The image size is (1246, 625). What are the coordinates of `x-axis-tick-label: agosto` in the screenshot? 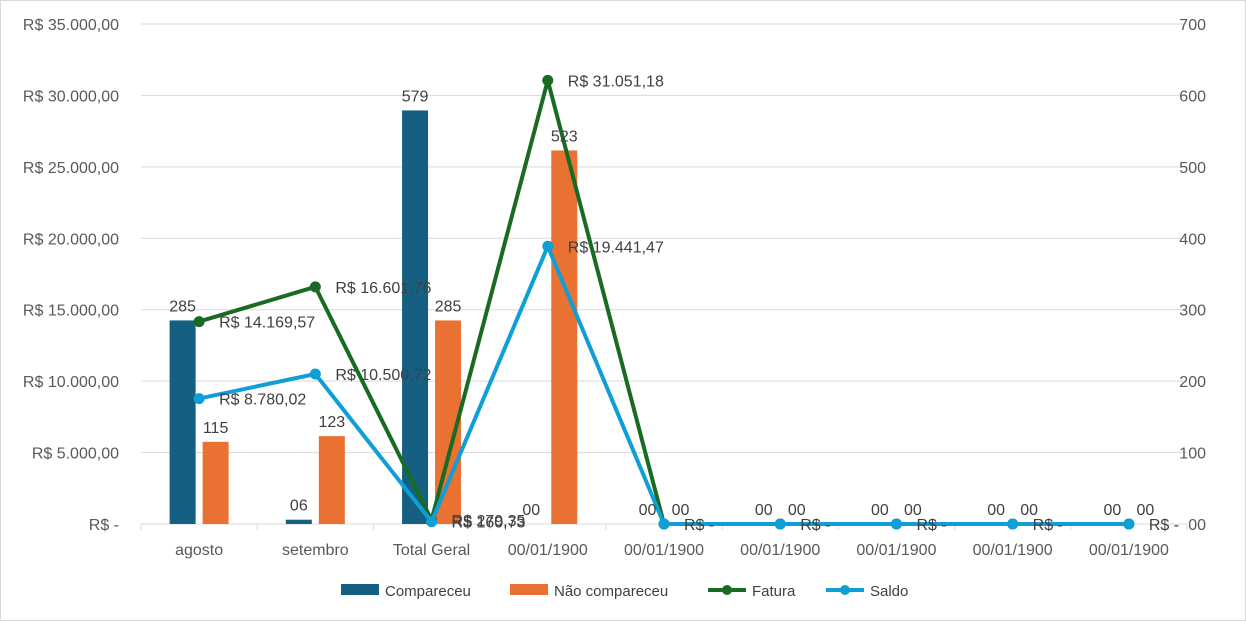 It's located at (199, 550).